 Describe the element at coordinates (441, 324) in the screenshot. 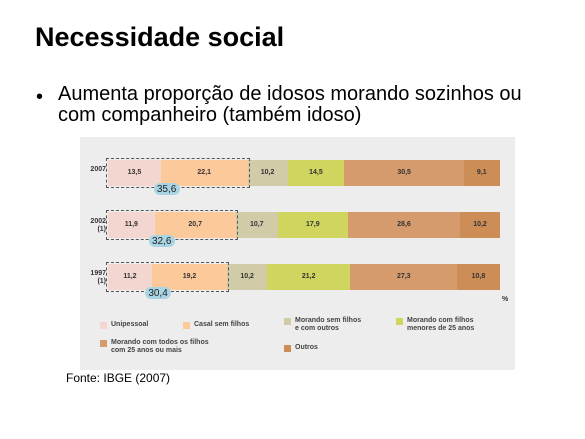

I see `legend-label: Morando com filhos menores de 25 anos` at that location.